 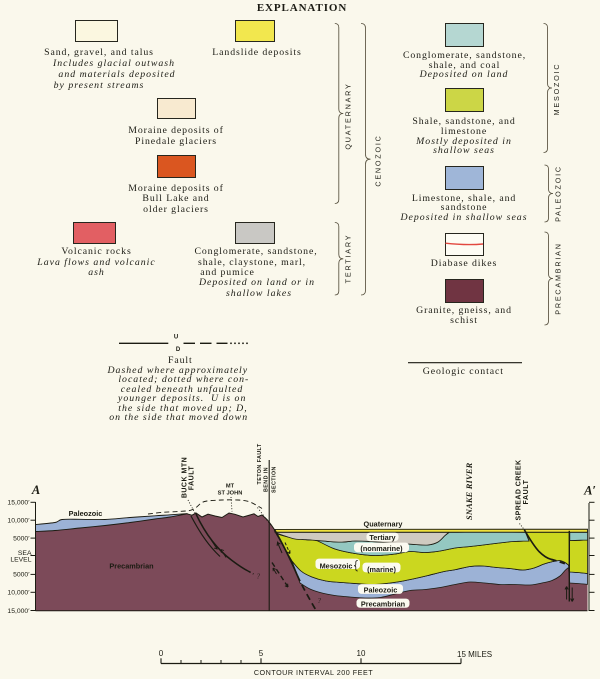 What do you see at coordinates (378, 160) in the screenshot?
I see `svg-text: CENOZOIC` at bounding box center [378, 160].